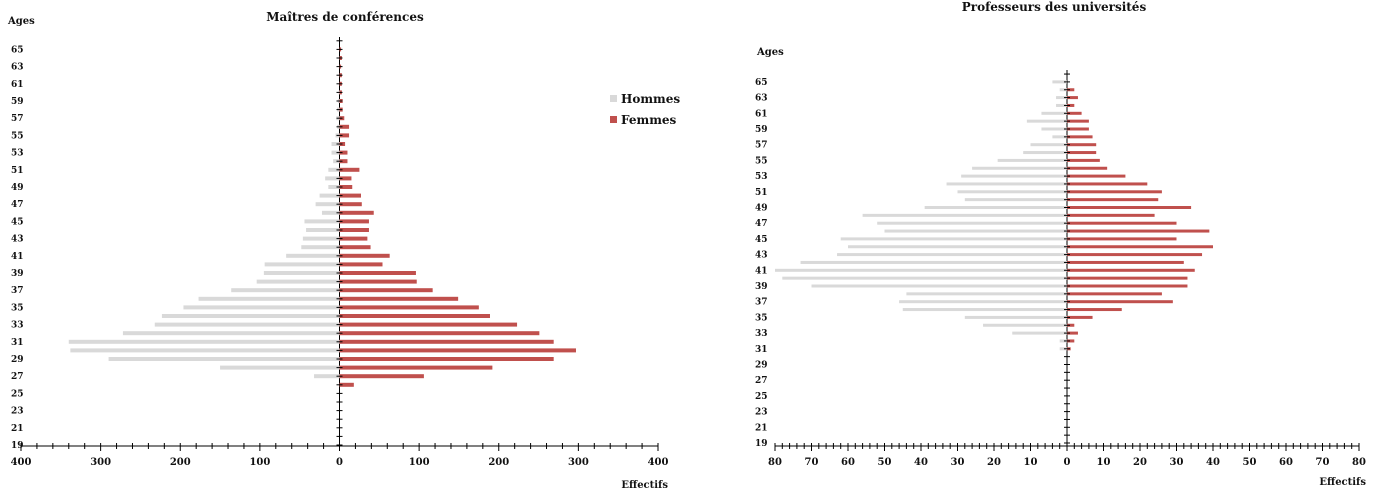 Image resolution: width=1379 pixels, height=493 pixels. What do you see at coordinates (17, 188) in the screenshot?
I see `y-tick-label: 49` at bounding box center [17, 188].